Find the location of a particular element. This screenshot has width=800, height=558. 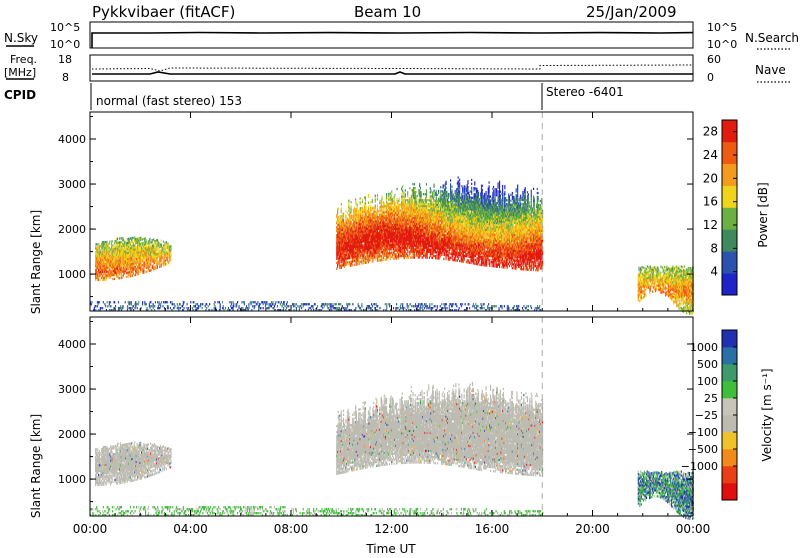

nave-label: Nave is located at coordinates (770, 70).